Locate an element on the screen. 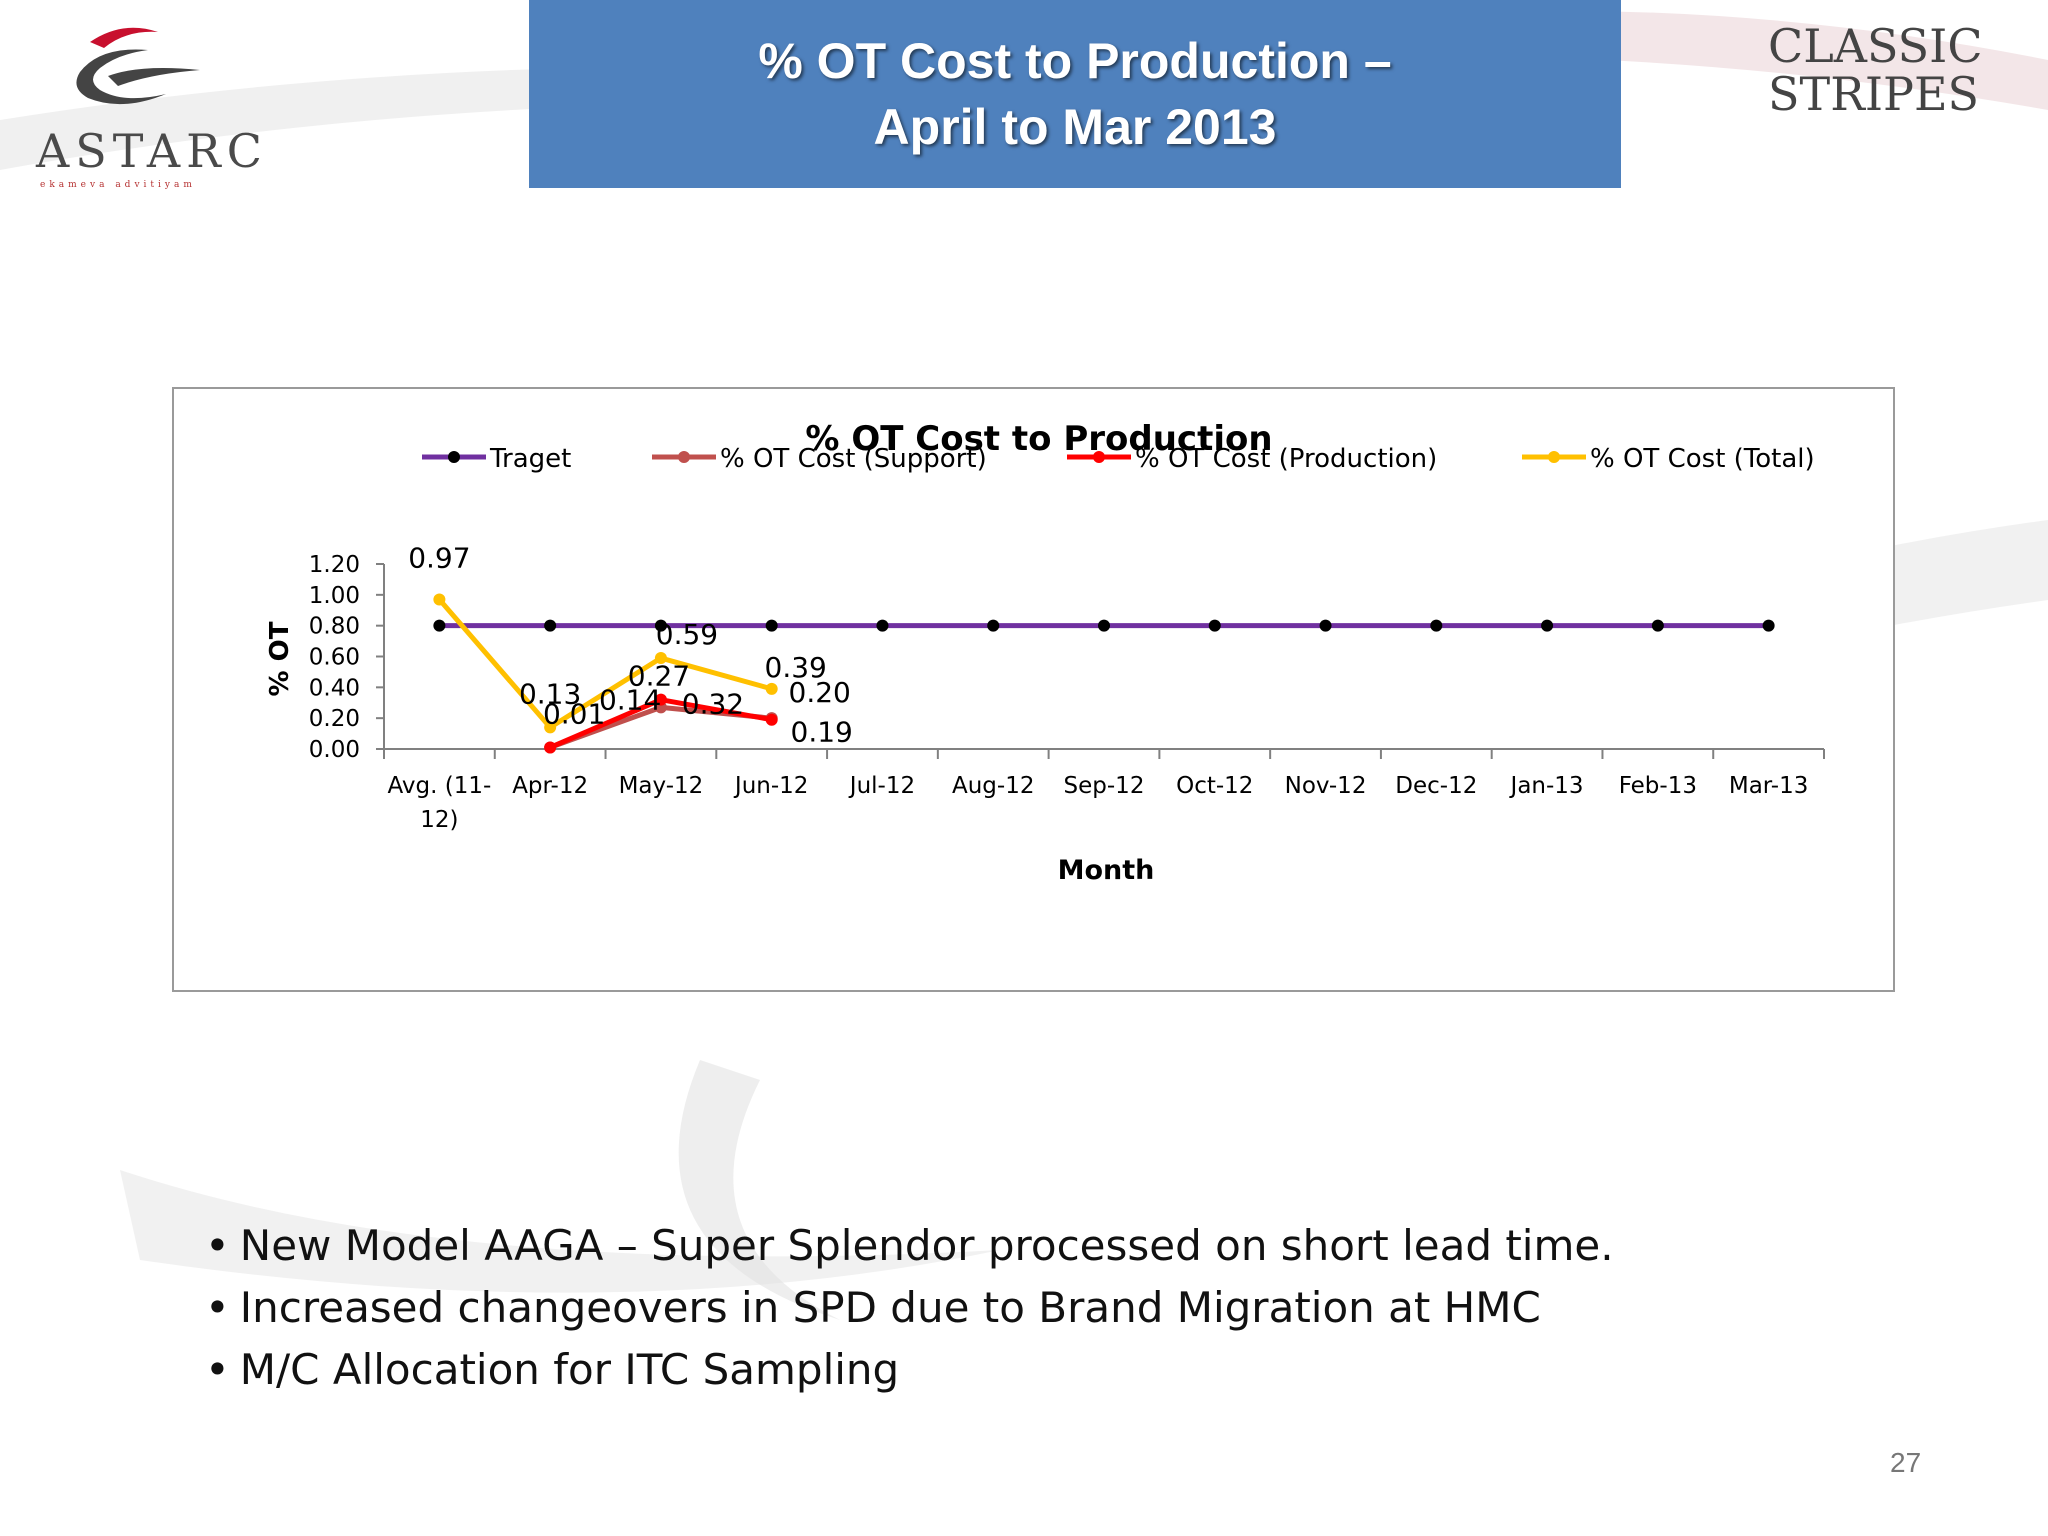 The height and width of the screenshot is (1536, 2048). x-tick-label: Dec-12 is located at coordinates (1436, 786).